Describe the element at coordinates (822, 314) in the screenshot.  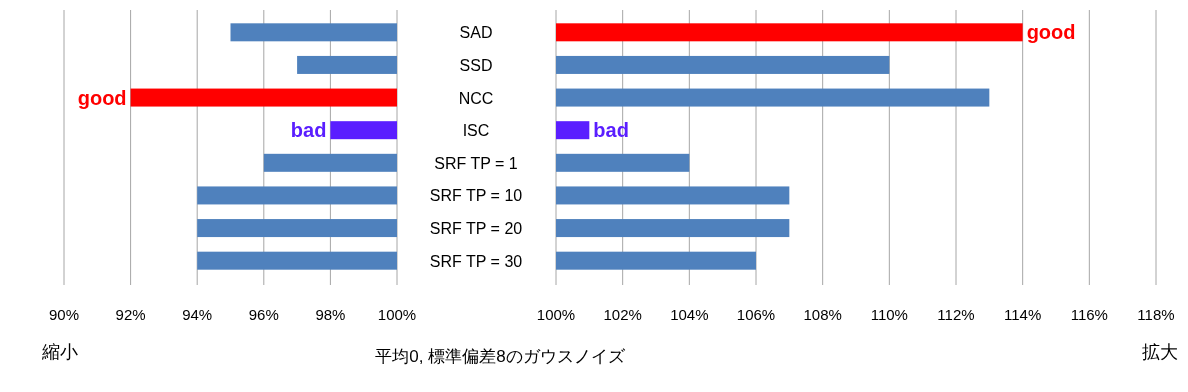
I see `x-tick-label: 108%` at that location.